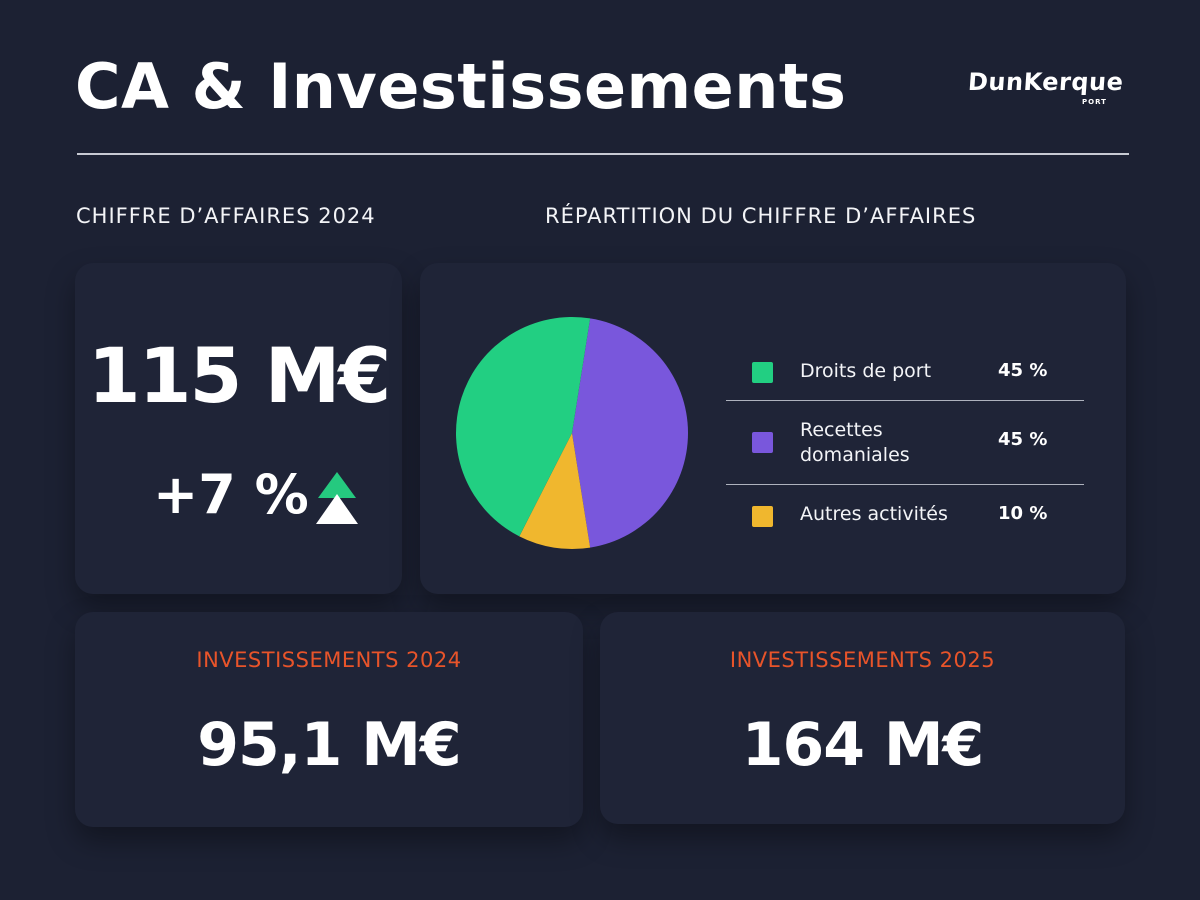 Image resolution: width=1200 pixels, height=900 pixels. What do you see at coordinates (329, 745) in the screenshot?
I see `investments-2024-value: 95,1 M€` at bounding box center [329, 745].